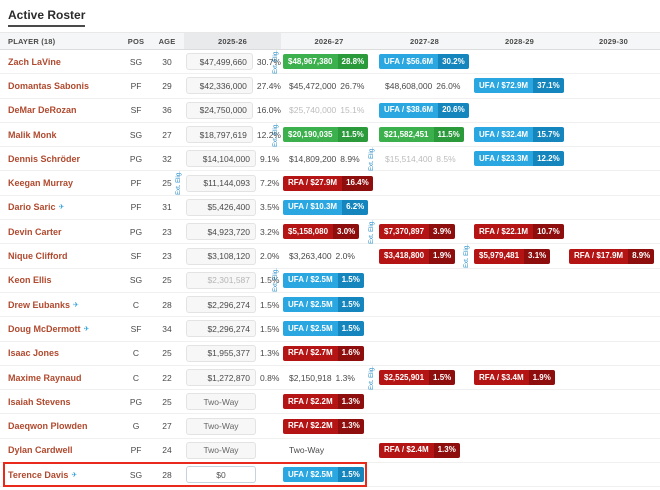 This screenshot has height=490, width=660. I want to click on badge-pct: 3.1%, so click(537, 256).